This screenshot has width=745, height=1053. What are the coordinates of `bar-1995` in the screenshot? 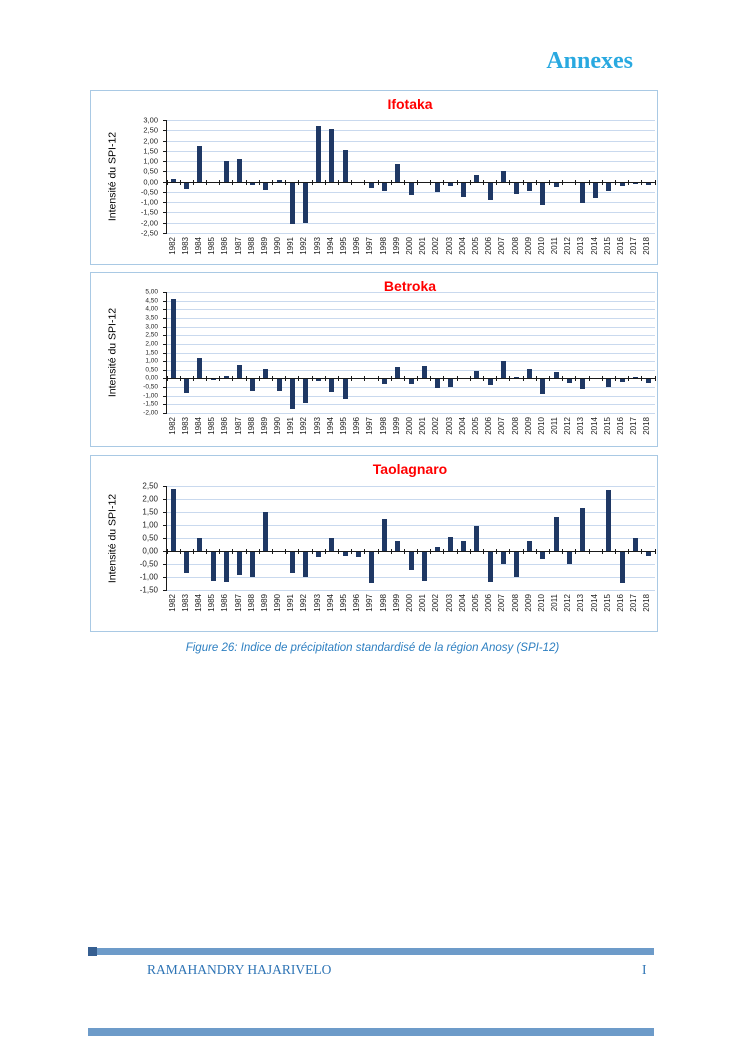 It's located at (345, 554).